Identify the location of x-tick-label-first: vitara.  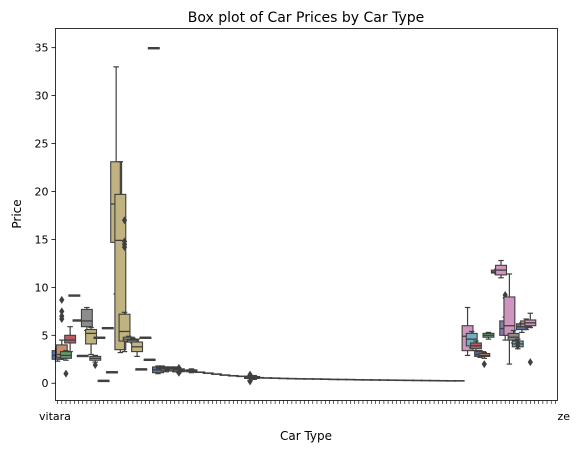
(55, 416).